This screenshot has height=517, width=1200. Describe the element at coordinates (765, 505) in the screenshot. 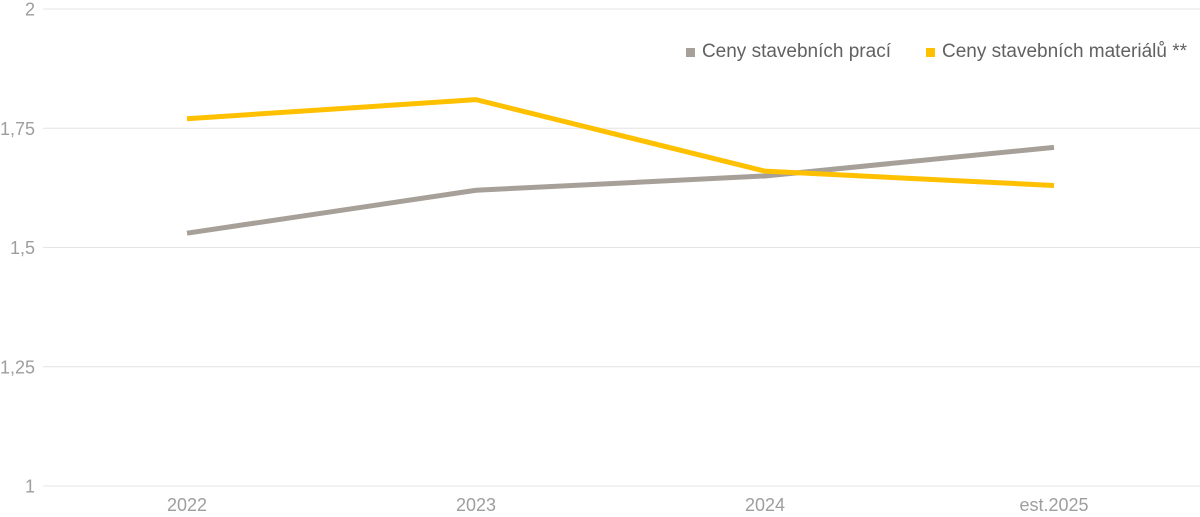

I see `x-axis-tick-label: 2024` at that location.